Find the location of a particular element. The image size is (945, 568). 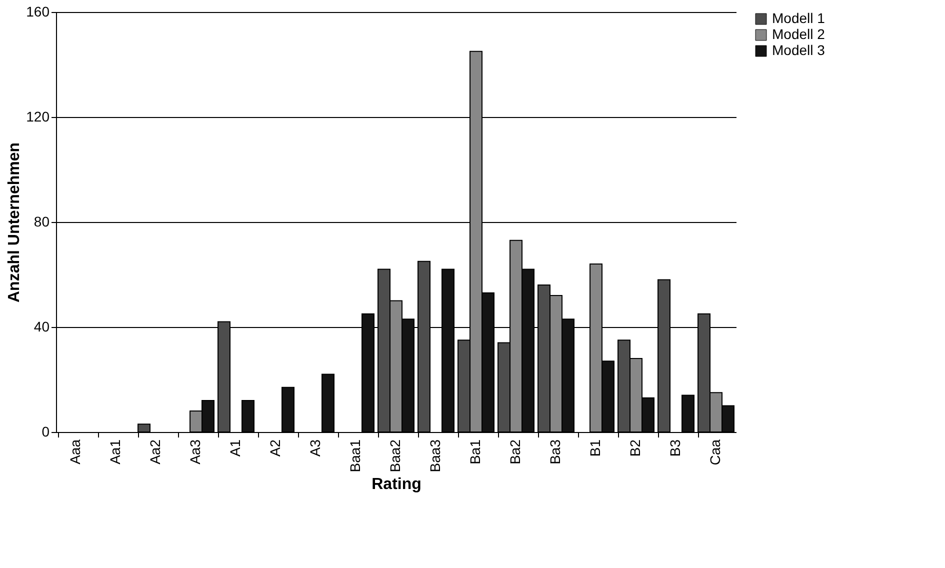

x-tick-label: Baa2 is located at coordinates (395, 455).